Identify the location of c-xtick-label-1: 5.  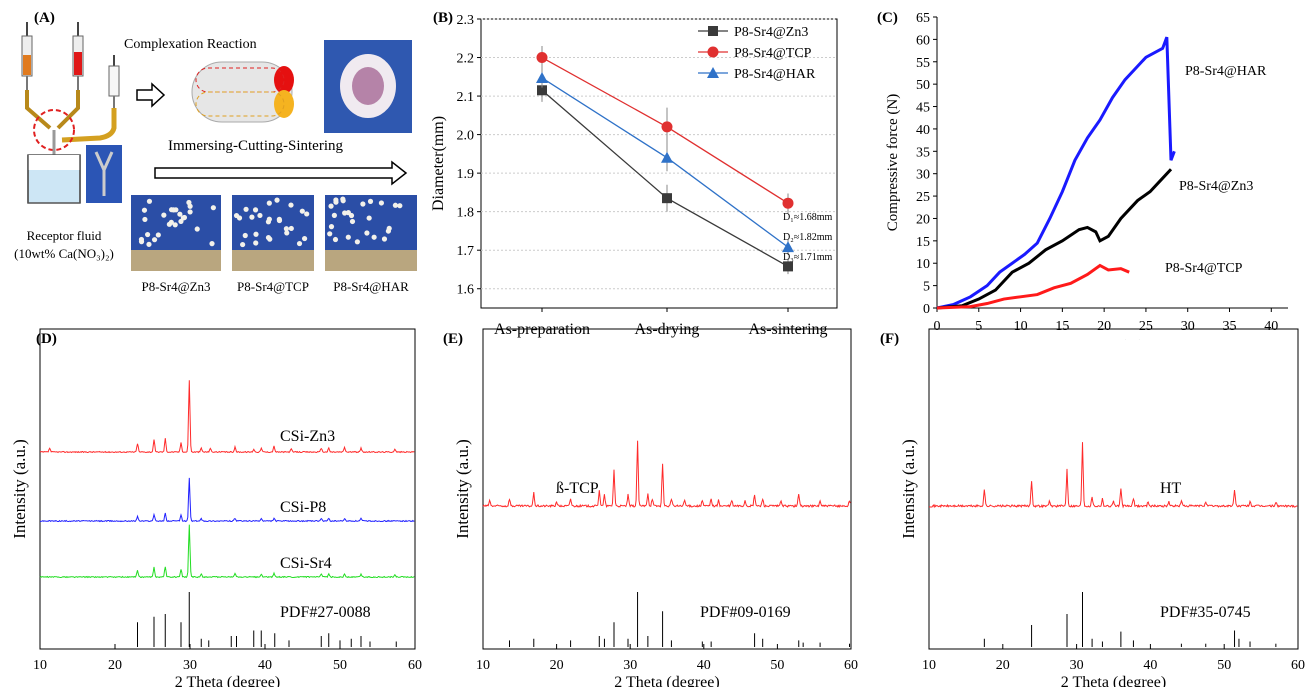
(978, 326).